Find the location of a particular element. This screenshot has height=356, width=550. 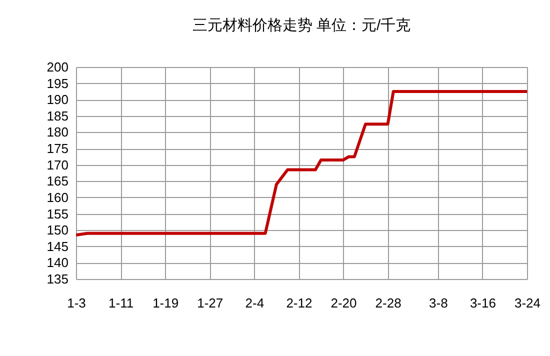

y-tick-label: 160 is located at coordinates (57, 197).